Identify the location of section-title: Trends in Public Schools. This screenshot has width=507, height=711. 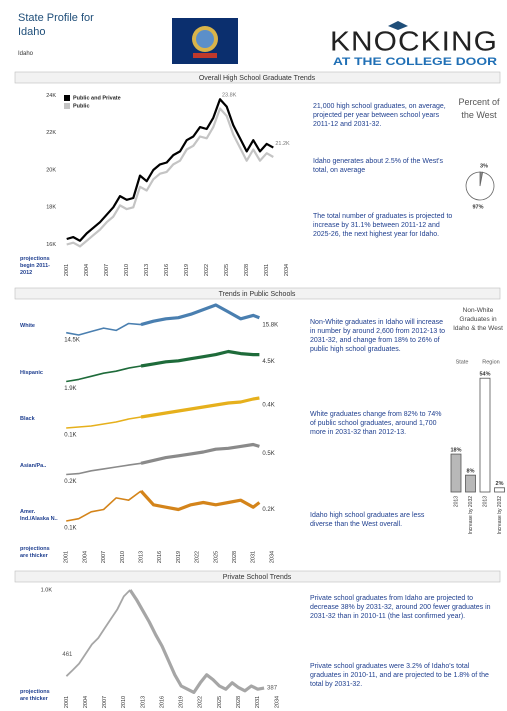
(257, 294).